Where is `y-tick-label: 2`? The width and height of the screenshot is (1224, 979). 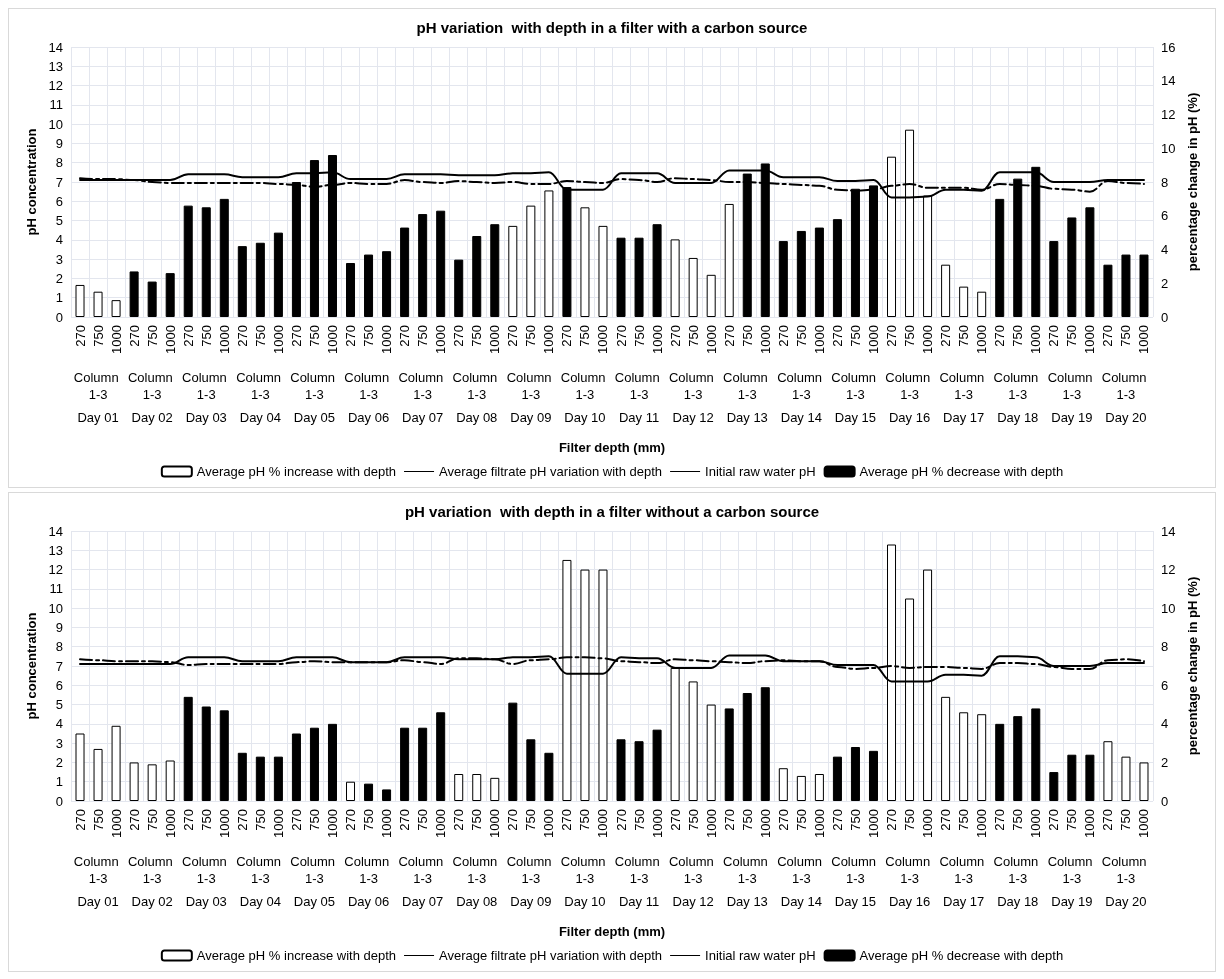 y-tick-label: 2 is located at coordinates (59, 278).